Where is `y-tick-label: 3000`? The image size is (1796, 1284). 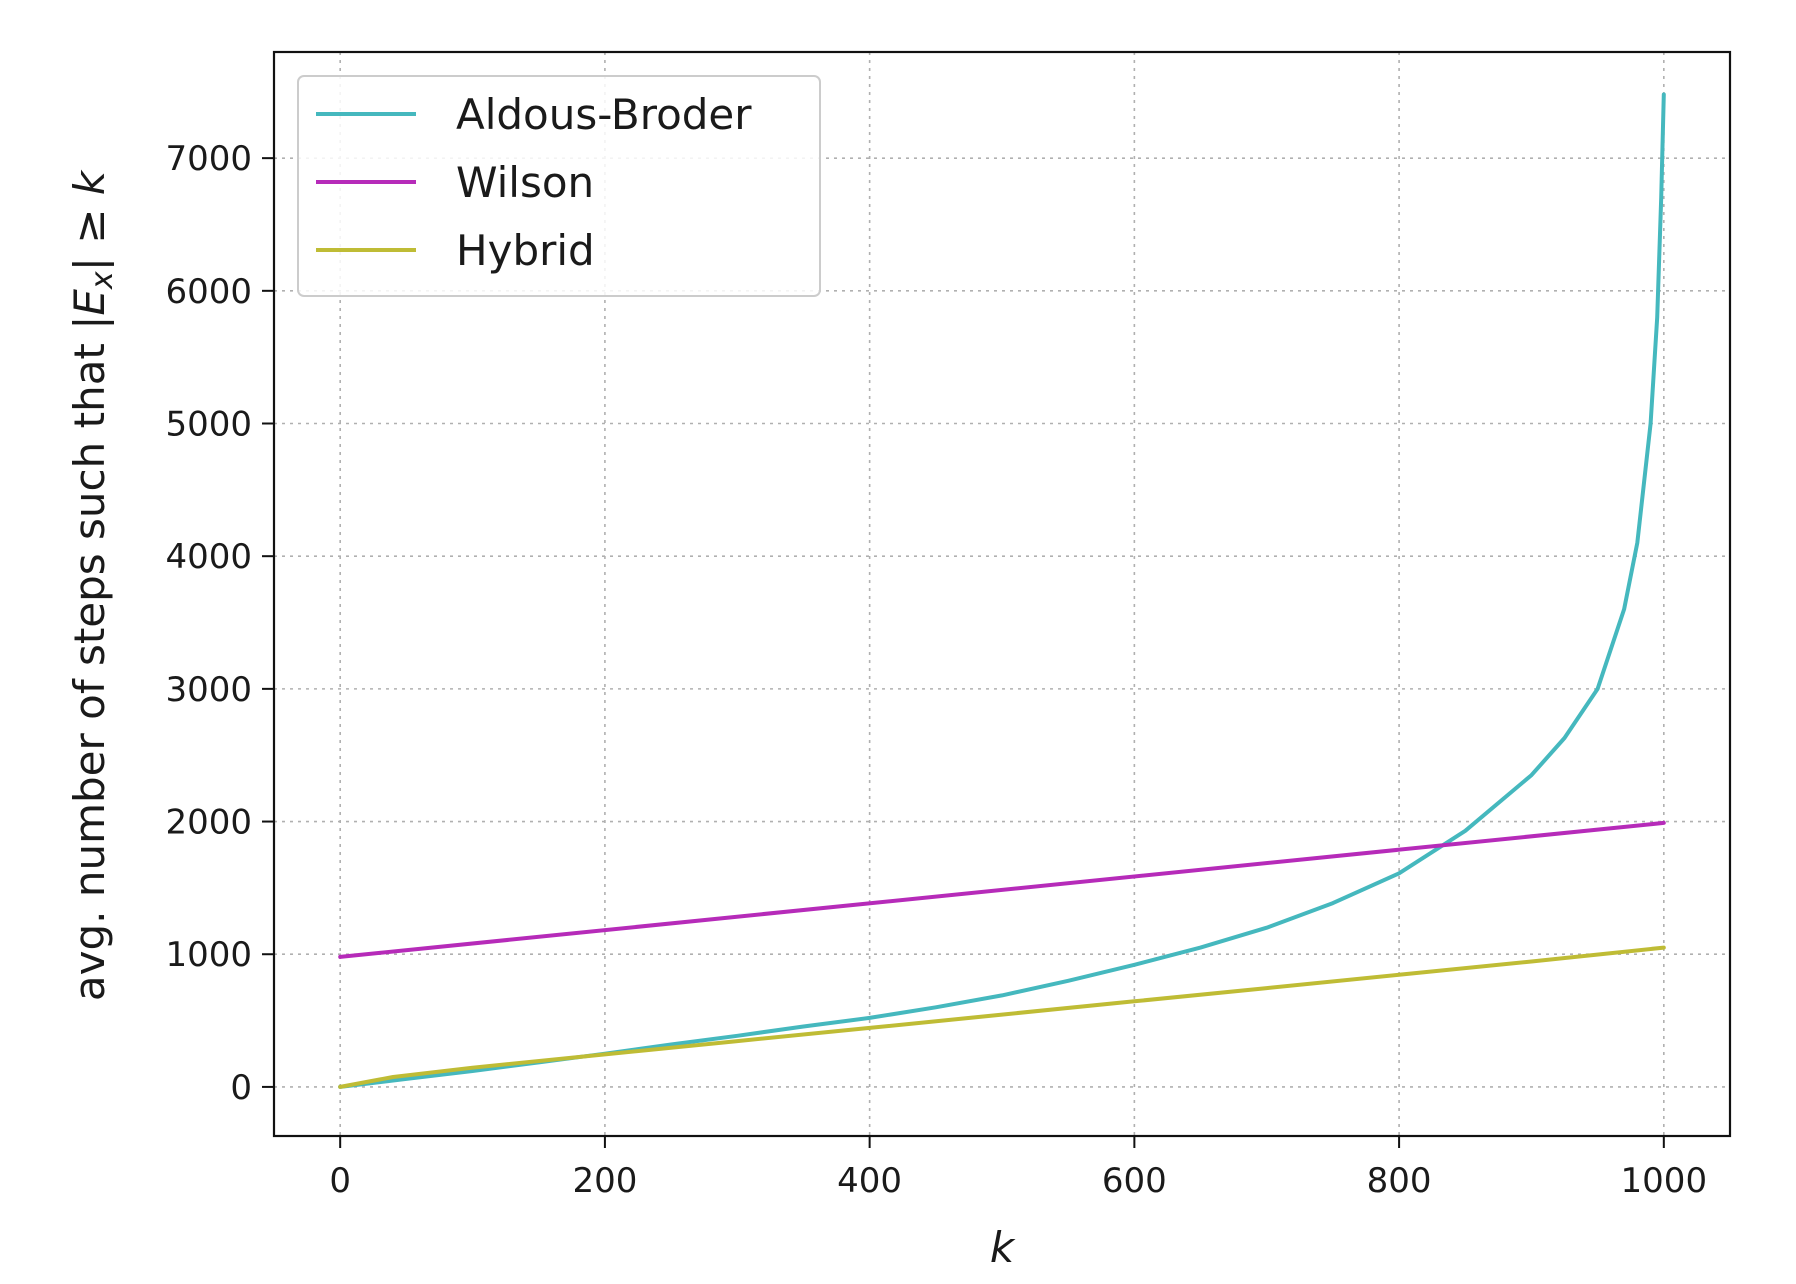
y-tick-label: 3000 is located at coordinates (208, 690).